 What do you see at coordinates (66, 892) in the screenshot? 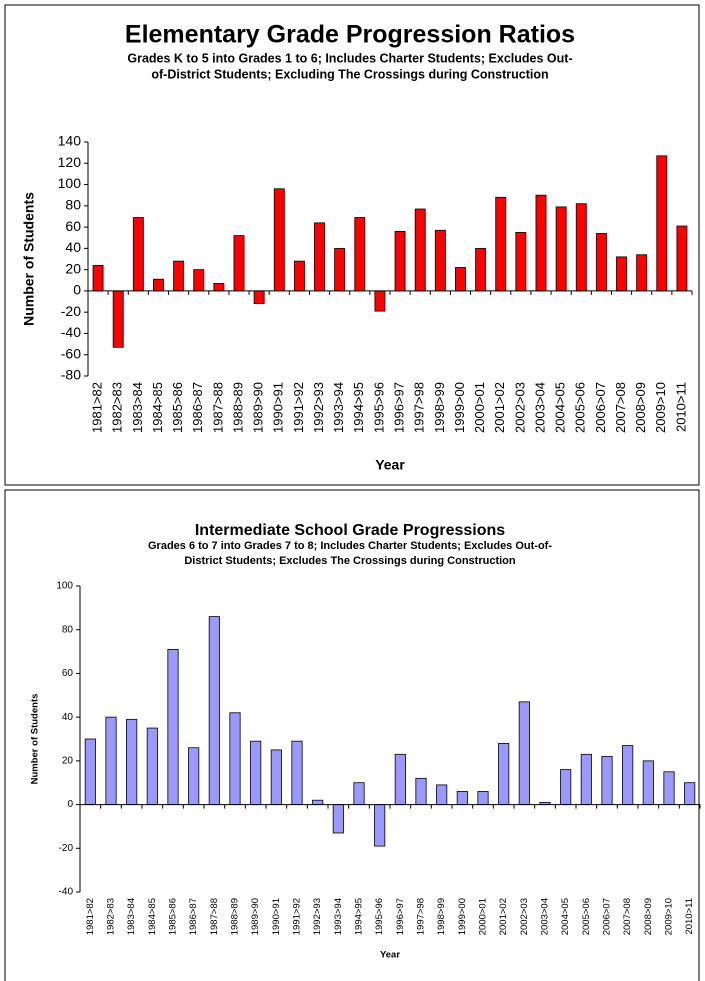
I see `y-tick-label: -40` at bounding box center [66, 892].